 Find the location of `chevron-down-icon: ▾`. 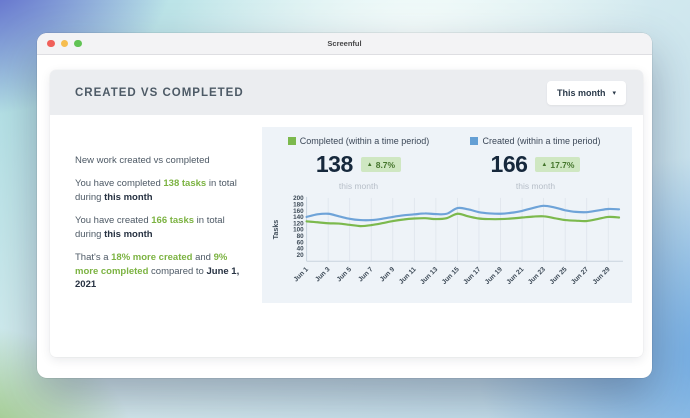

chevron-down-icon: ▾ is located at coordinates (614, 93).